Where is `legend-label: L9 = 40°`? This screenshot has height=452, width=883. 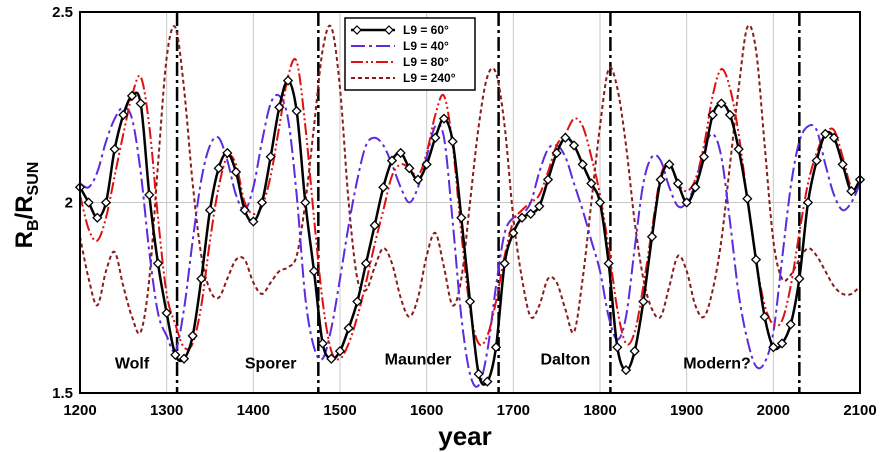
legend-label: L9 = 40° is located at coordinates (426, 46).